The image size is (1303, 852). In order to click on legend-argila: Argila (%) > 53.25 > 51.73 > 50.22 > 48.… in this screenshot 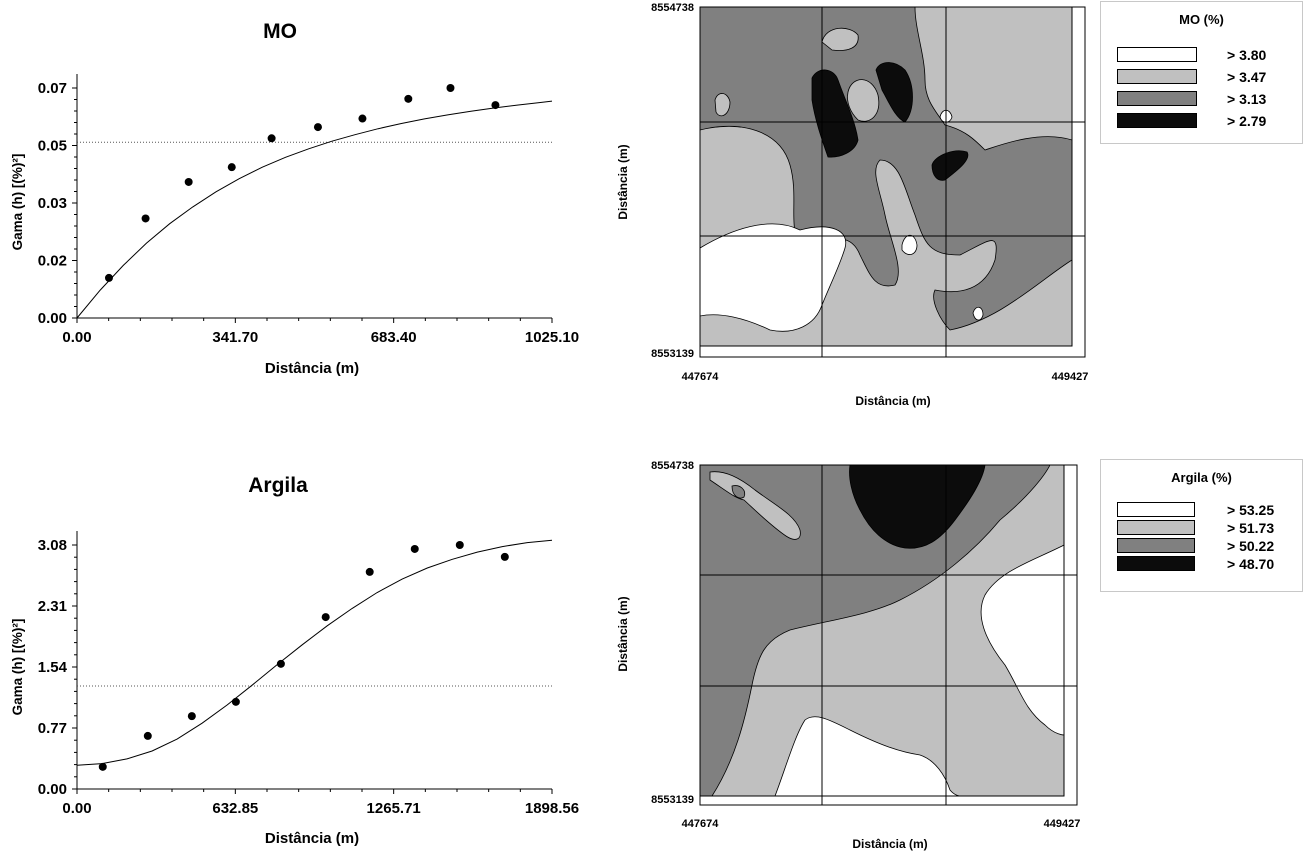, I will do `click(1201, 525)`.